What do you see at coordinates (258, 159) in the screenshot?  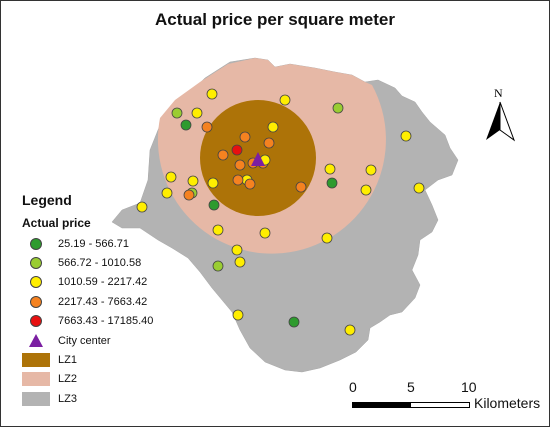 I see `city-center-marker` at bounding box center [258, 159].